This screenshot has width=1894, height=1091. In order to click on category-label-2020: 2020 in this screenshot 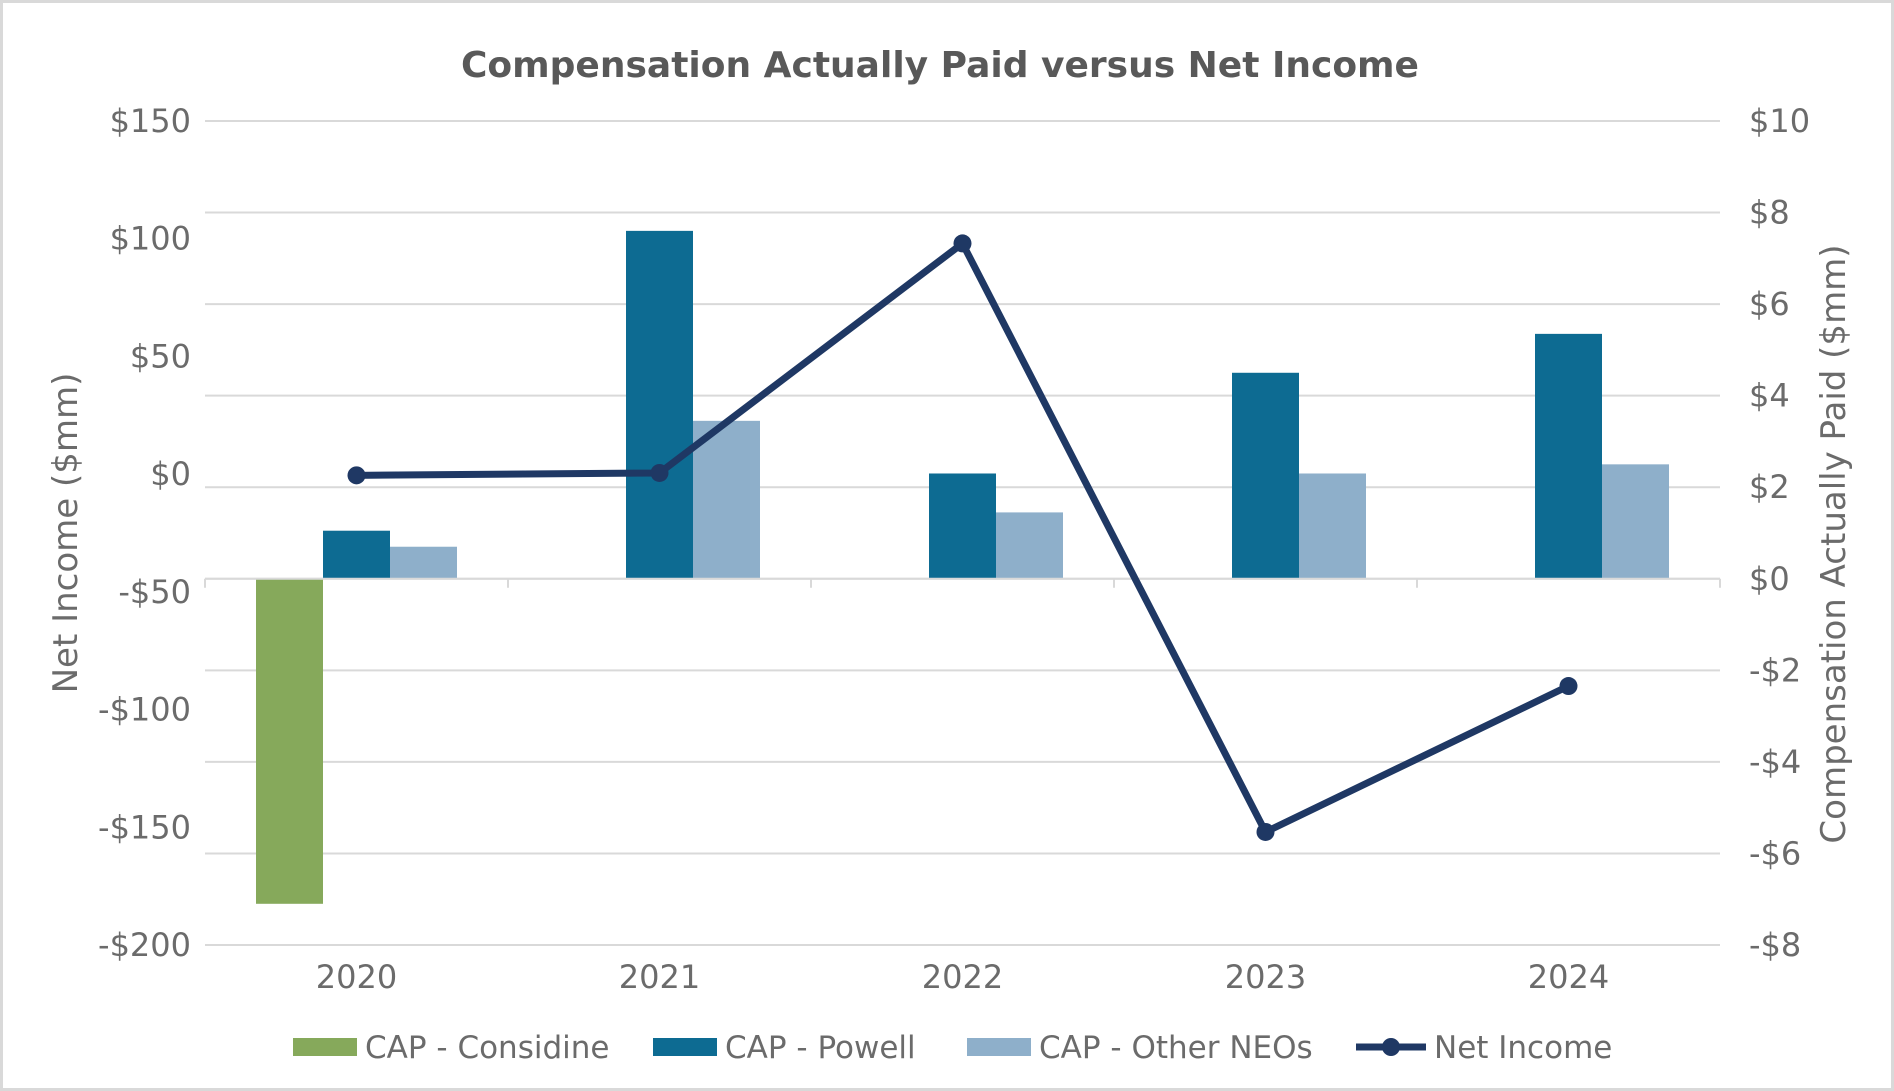, I will do `click(356, 977)`.